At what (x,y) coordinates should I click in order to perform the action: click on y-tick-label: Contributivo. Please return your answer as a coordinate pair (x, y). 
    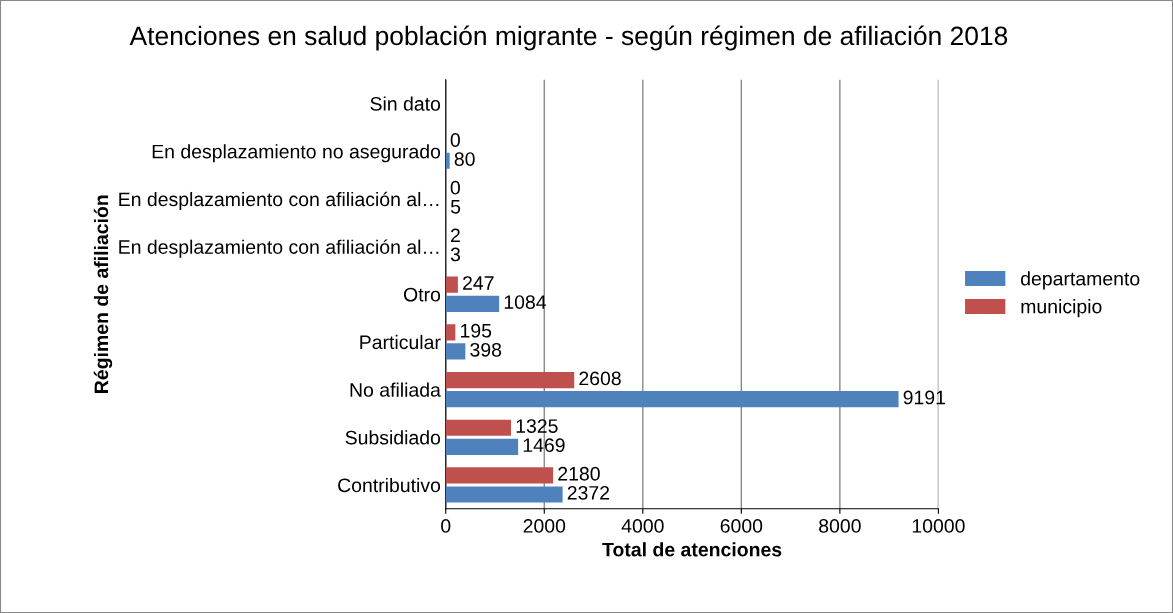
    Looking at the image, I should click on (389, 485).